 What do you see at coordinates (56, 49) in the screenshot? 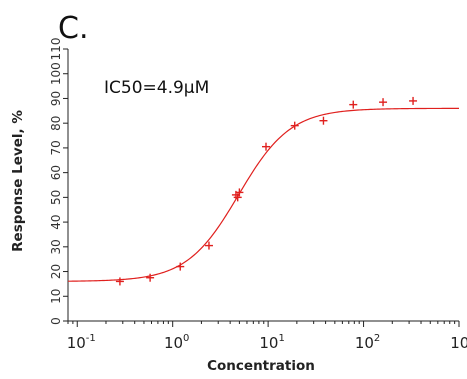
I see `y-tick-label: 110` at bounding box center [56, 49].